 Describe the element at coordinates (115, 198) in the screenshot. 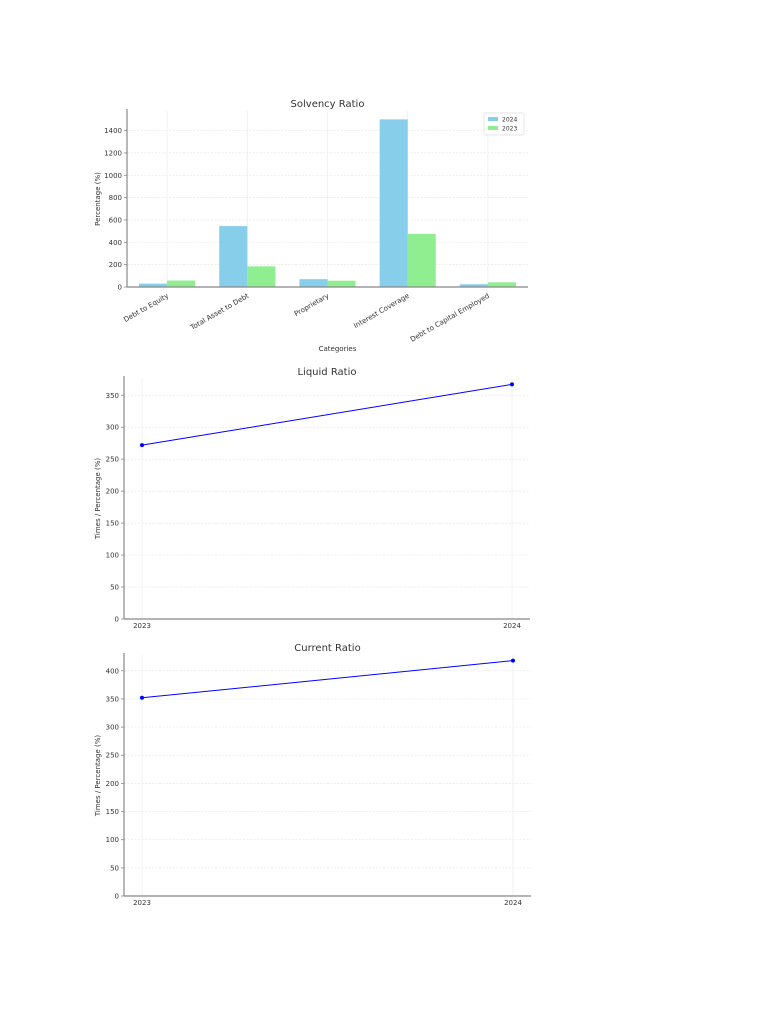

I see `y-tick-label: 800` at that location.